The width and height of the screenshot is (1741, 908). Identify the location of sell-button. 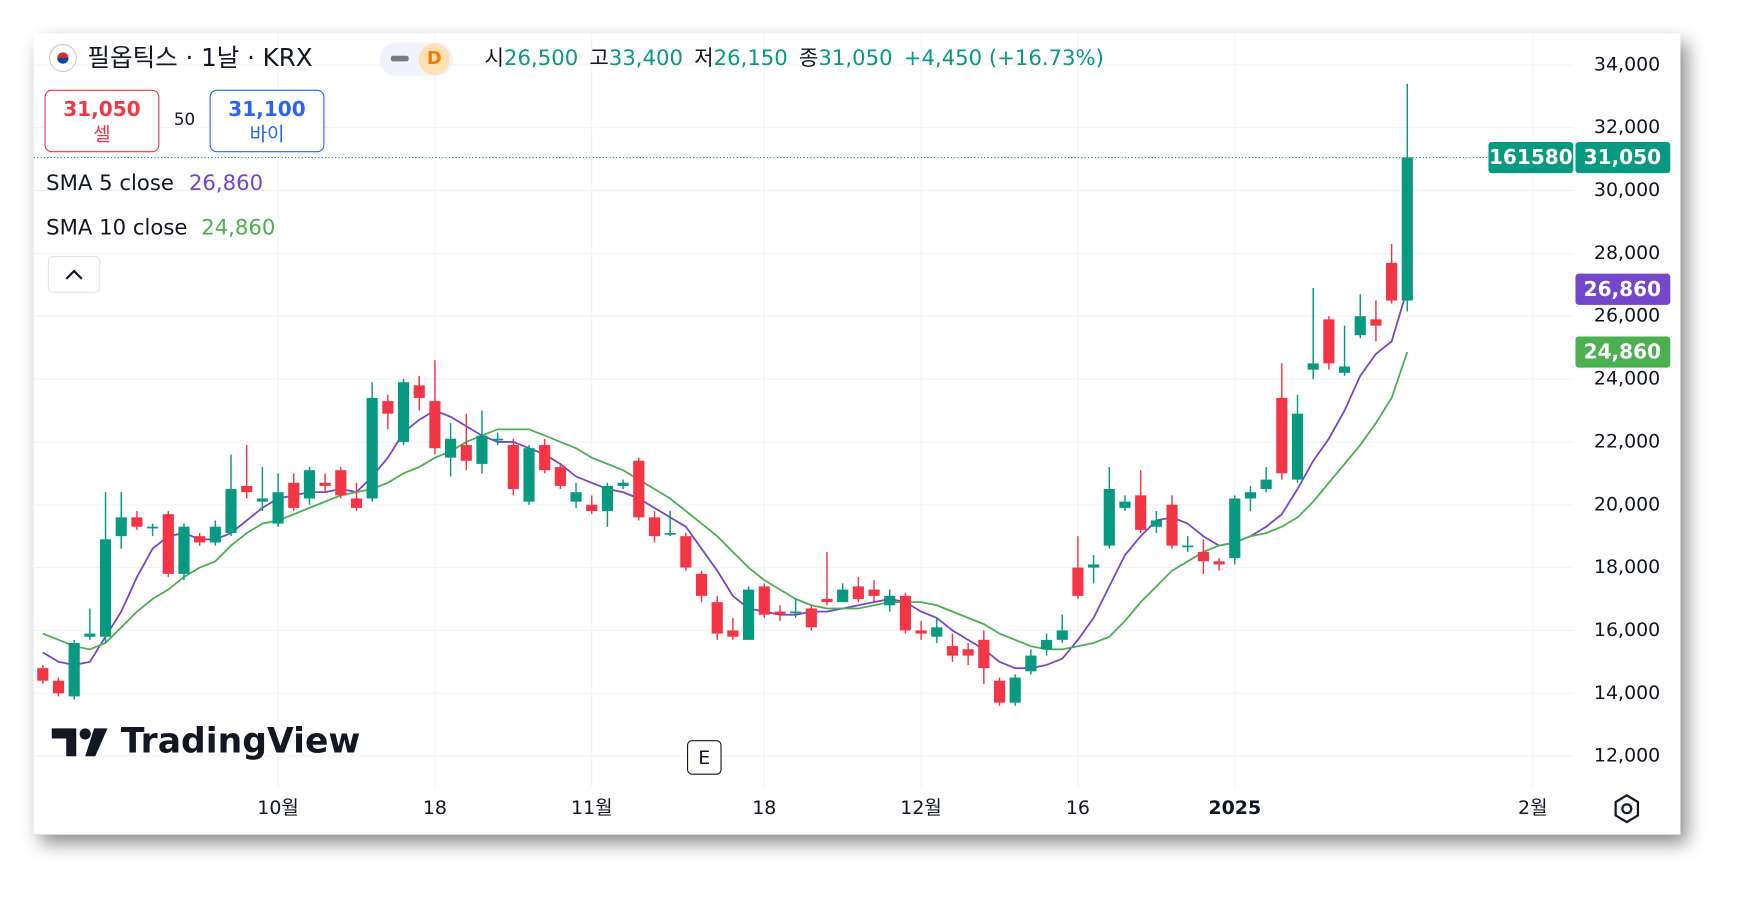
(102, 121).